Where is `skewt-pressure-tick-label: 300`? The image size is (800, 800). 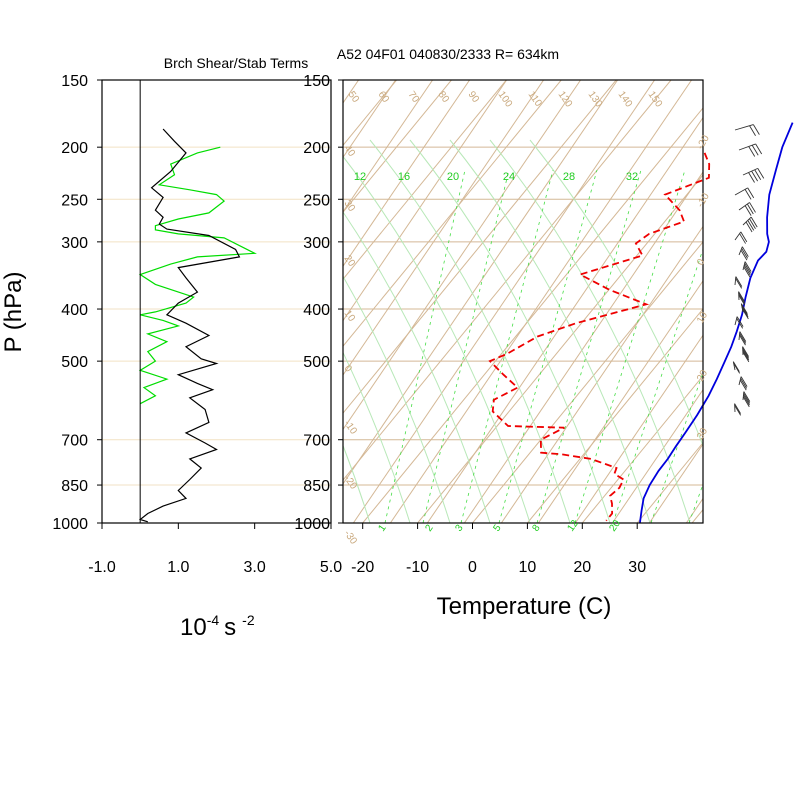 skewt-pressure-tick-label: 300 is located at coordinates (316, 243).